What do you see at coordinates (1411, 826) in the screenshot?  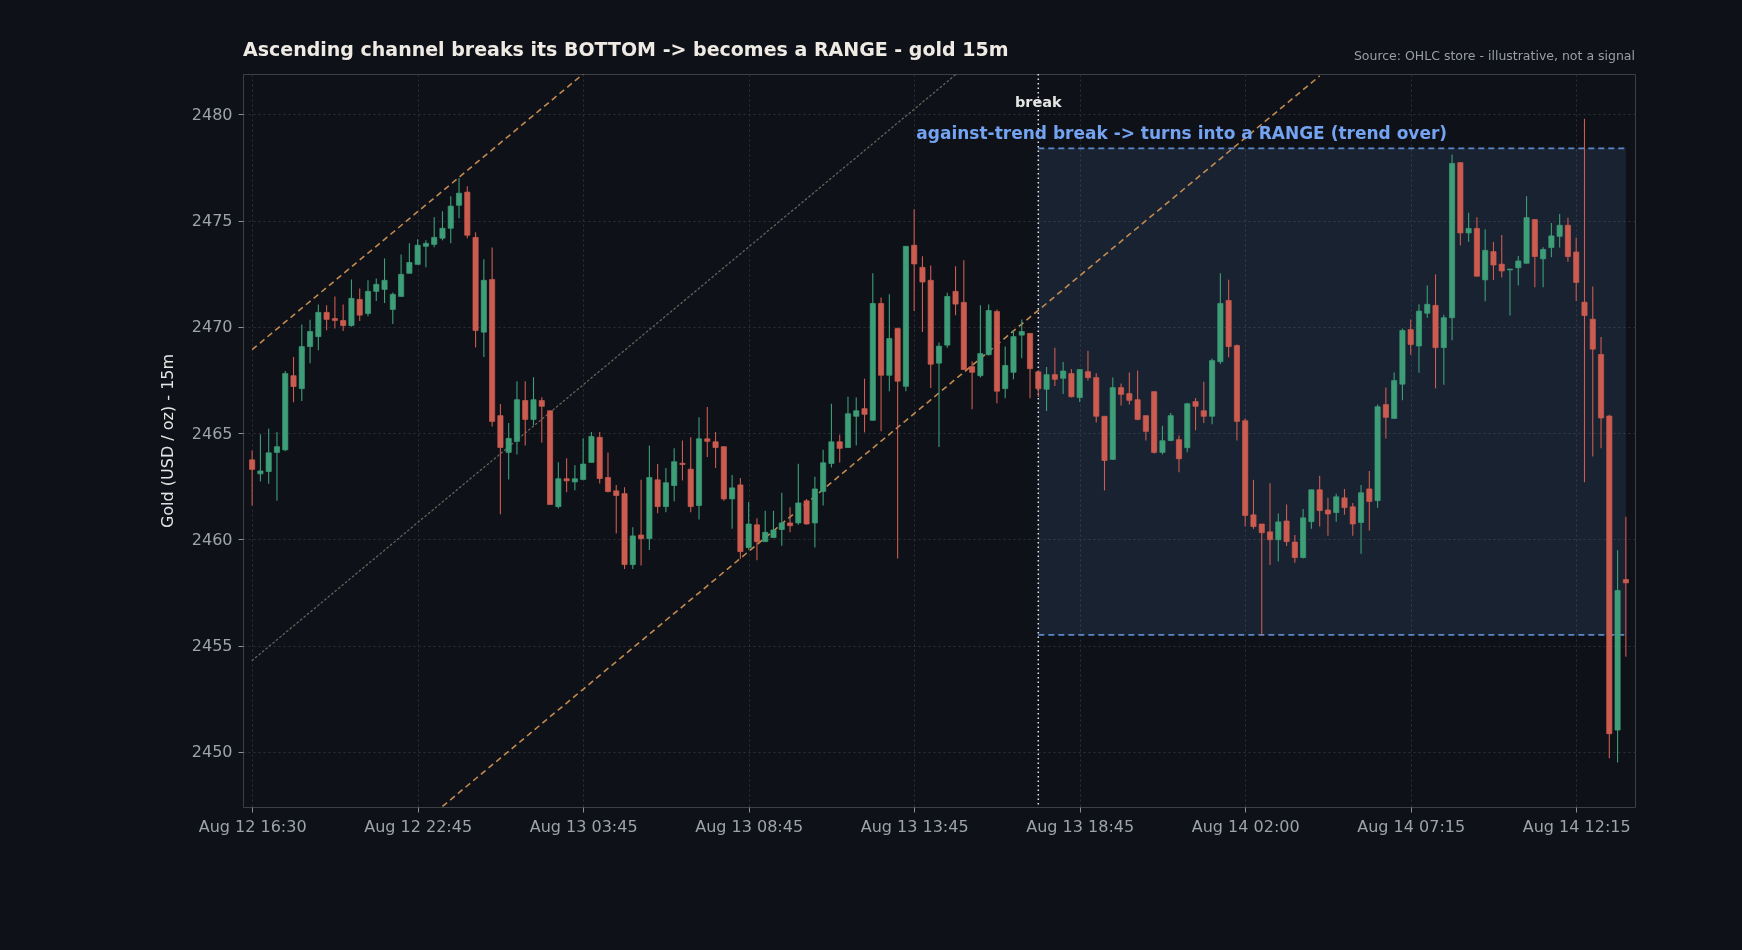 I see `x-tick-label: Aug 14 07:15` at bounding box center [1411, 826].